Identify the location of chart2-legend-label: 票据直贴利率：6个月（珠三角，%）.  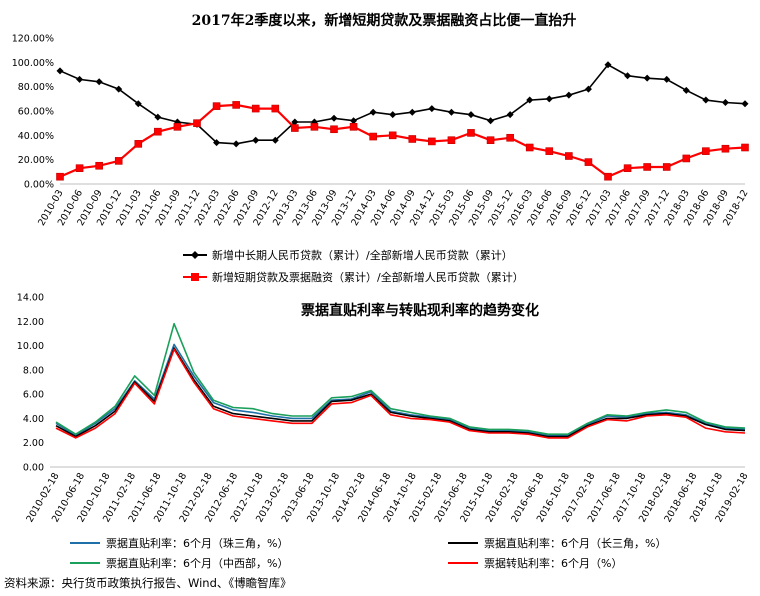
(197, 543).